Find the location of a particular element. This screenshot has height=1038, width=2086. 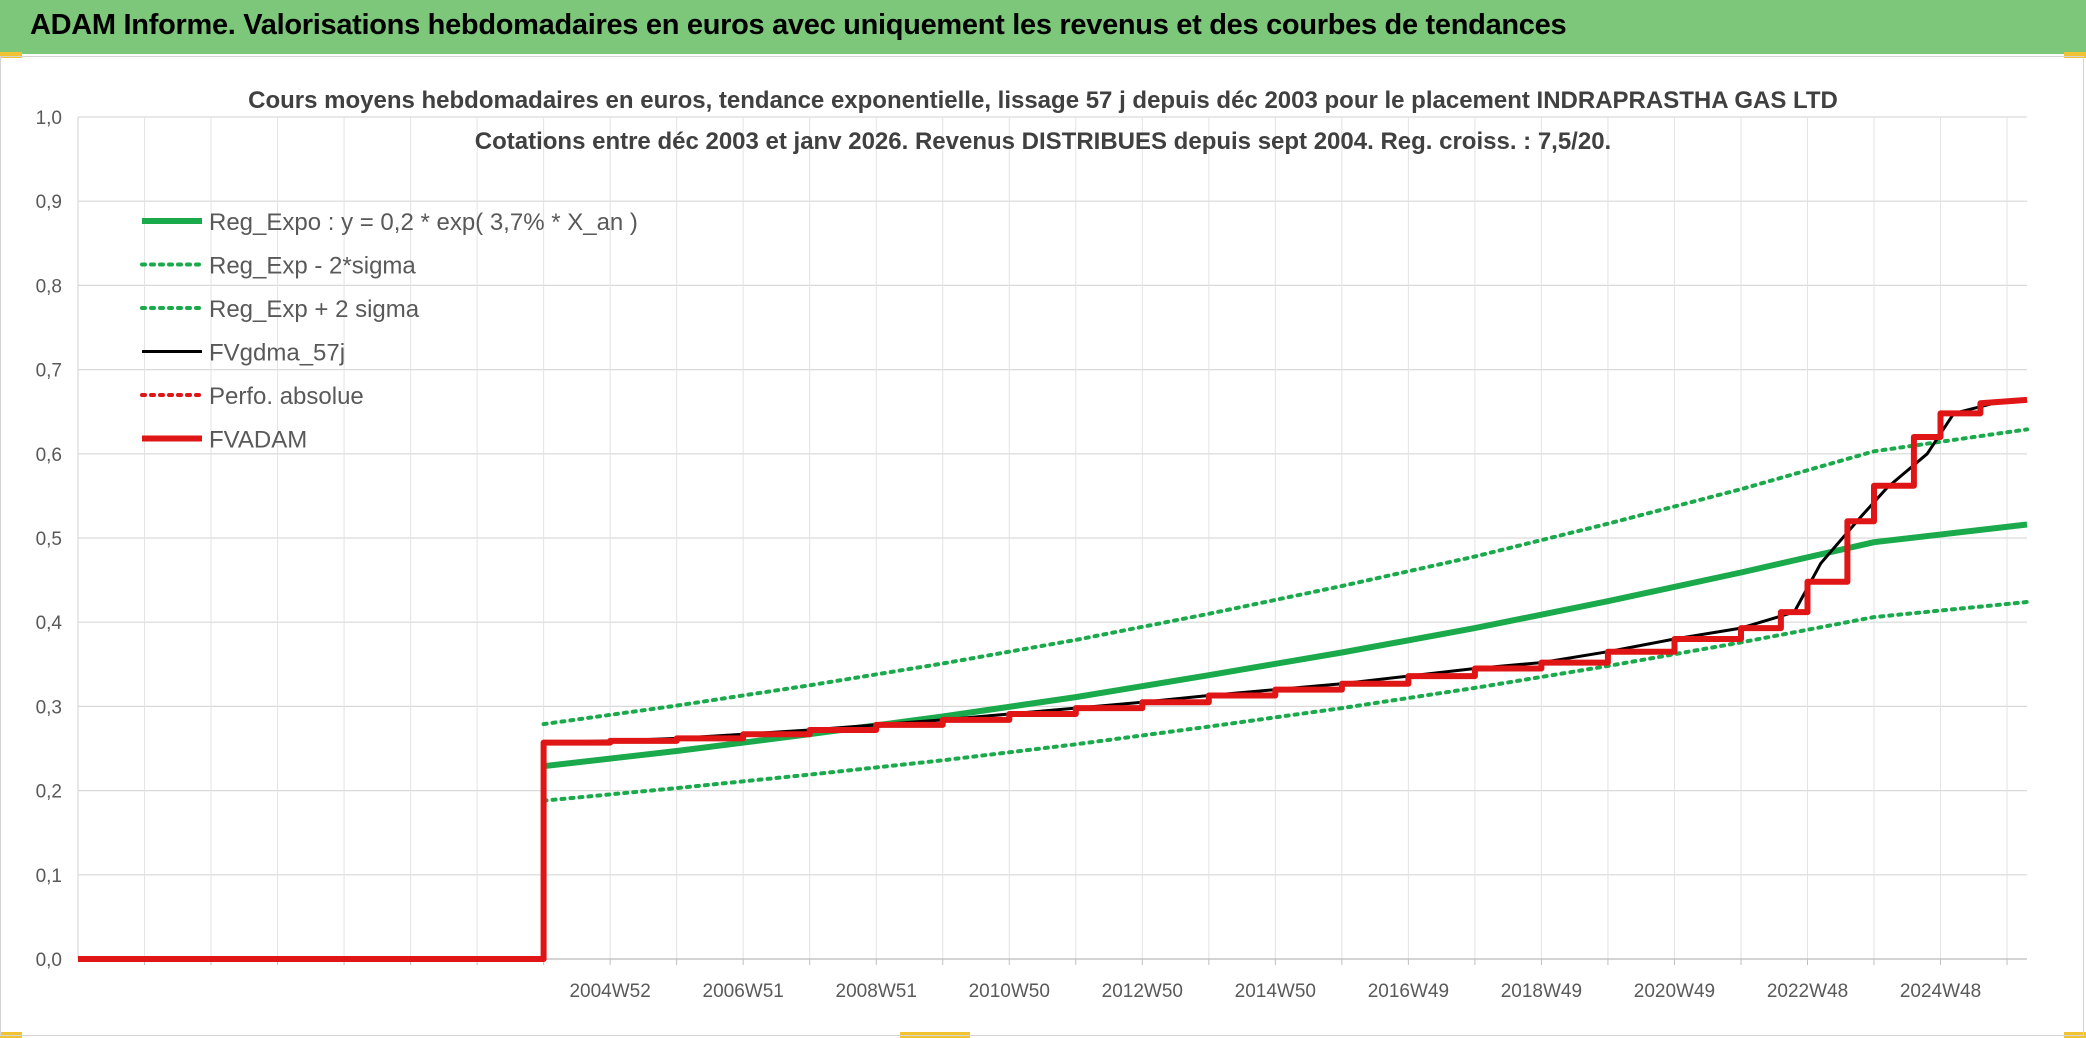

x-tick-label: 2014W50 is located at coordinates (1275, 991).